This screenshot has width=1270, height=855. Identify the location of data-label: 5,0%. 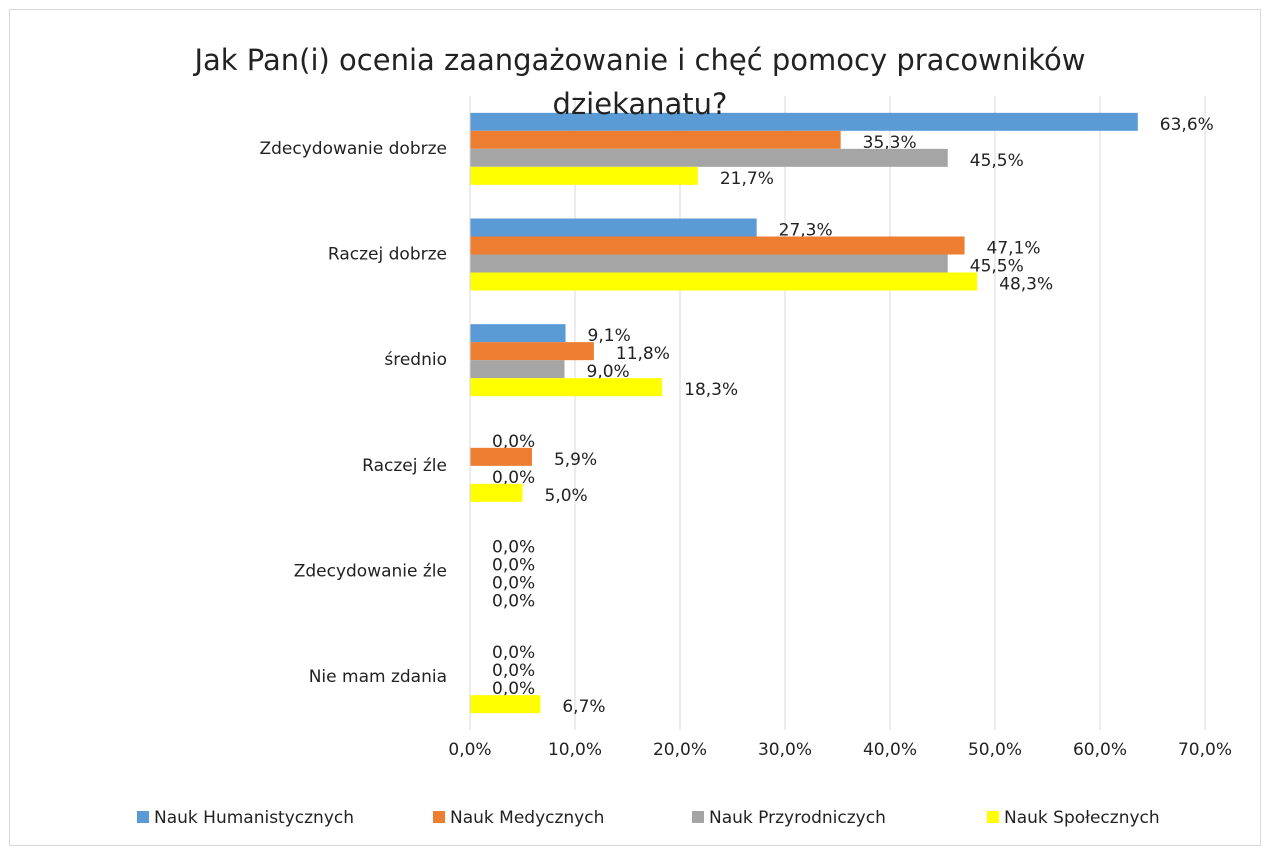
(566, 496).